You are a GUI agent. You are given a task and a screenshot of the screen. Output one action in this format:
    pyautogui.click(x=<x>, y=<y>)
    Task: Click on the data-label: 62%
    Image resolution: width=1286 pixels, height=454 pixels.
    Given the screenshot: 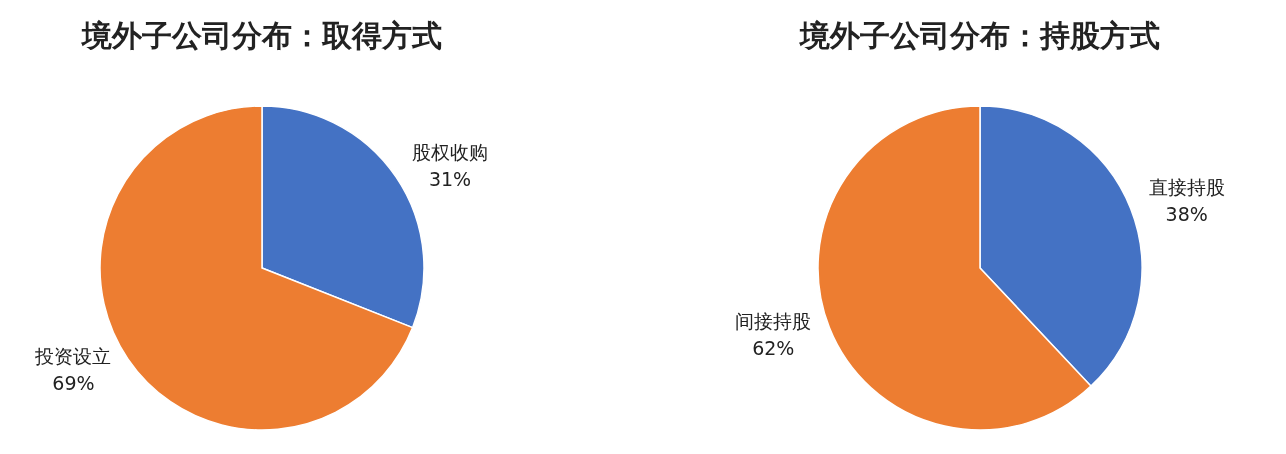 What is the action you would take?
    pyautogui.click(x=773, y=347)
    